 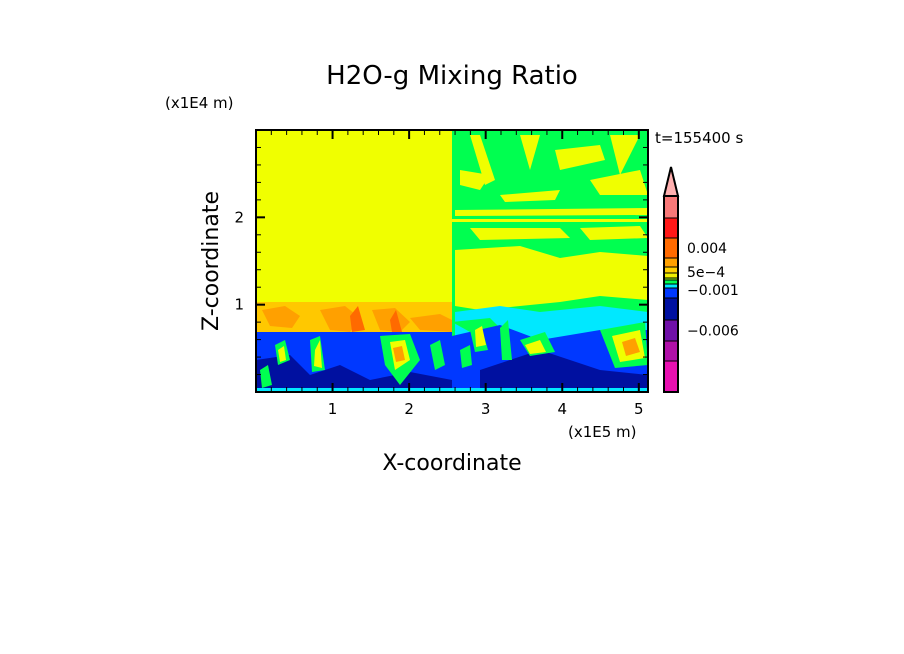 What do you see at coordinates (199, 103) in the screenshot?
I see `y-unit-label: (x1E4 m)` at bounding box center [199, 103].